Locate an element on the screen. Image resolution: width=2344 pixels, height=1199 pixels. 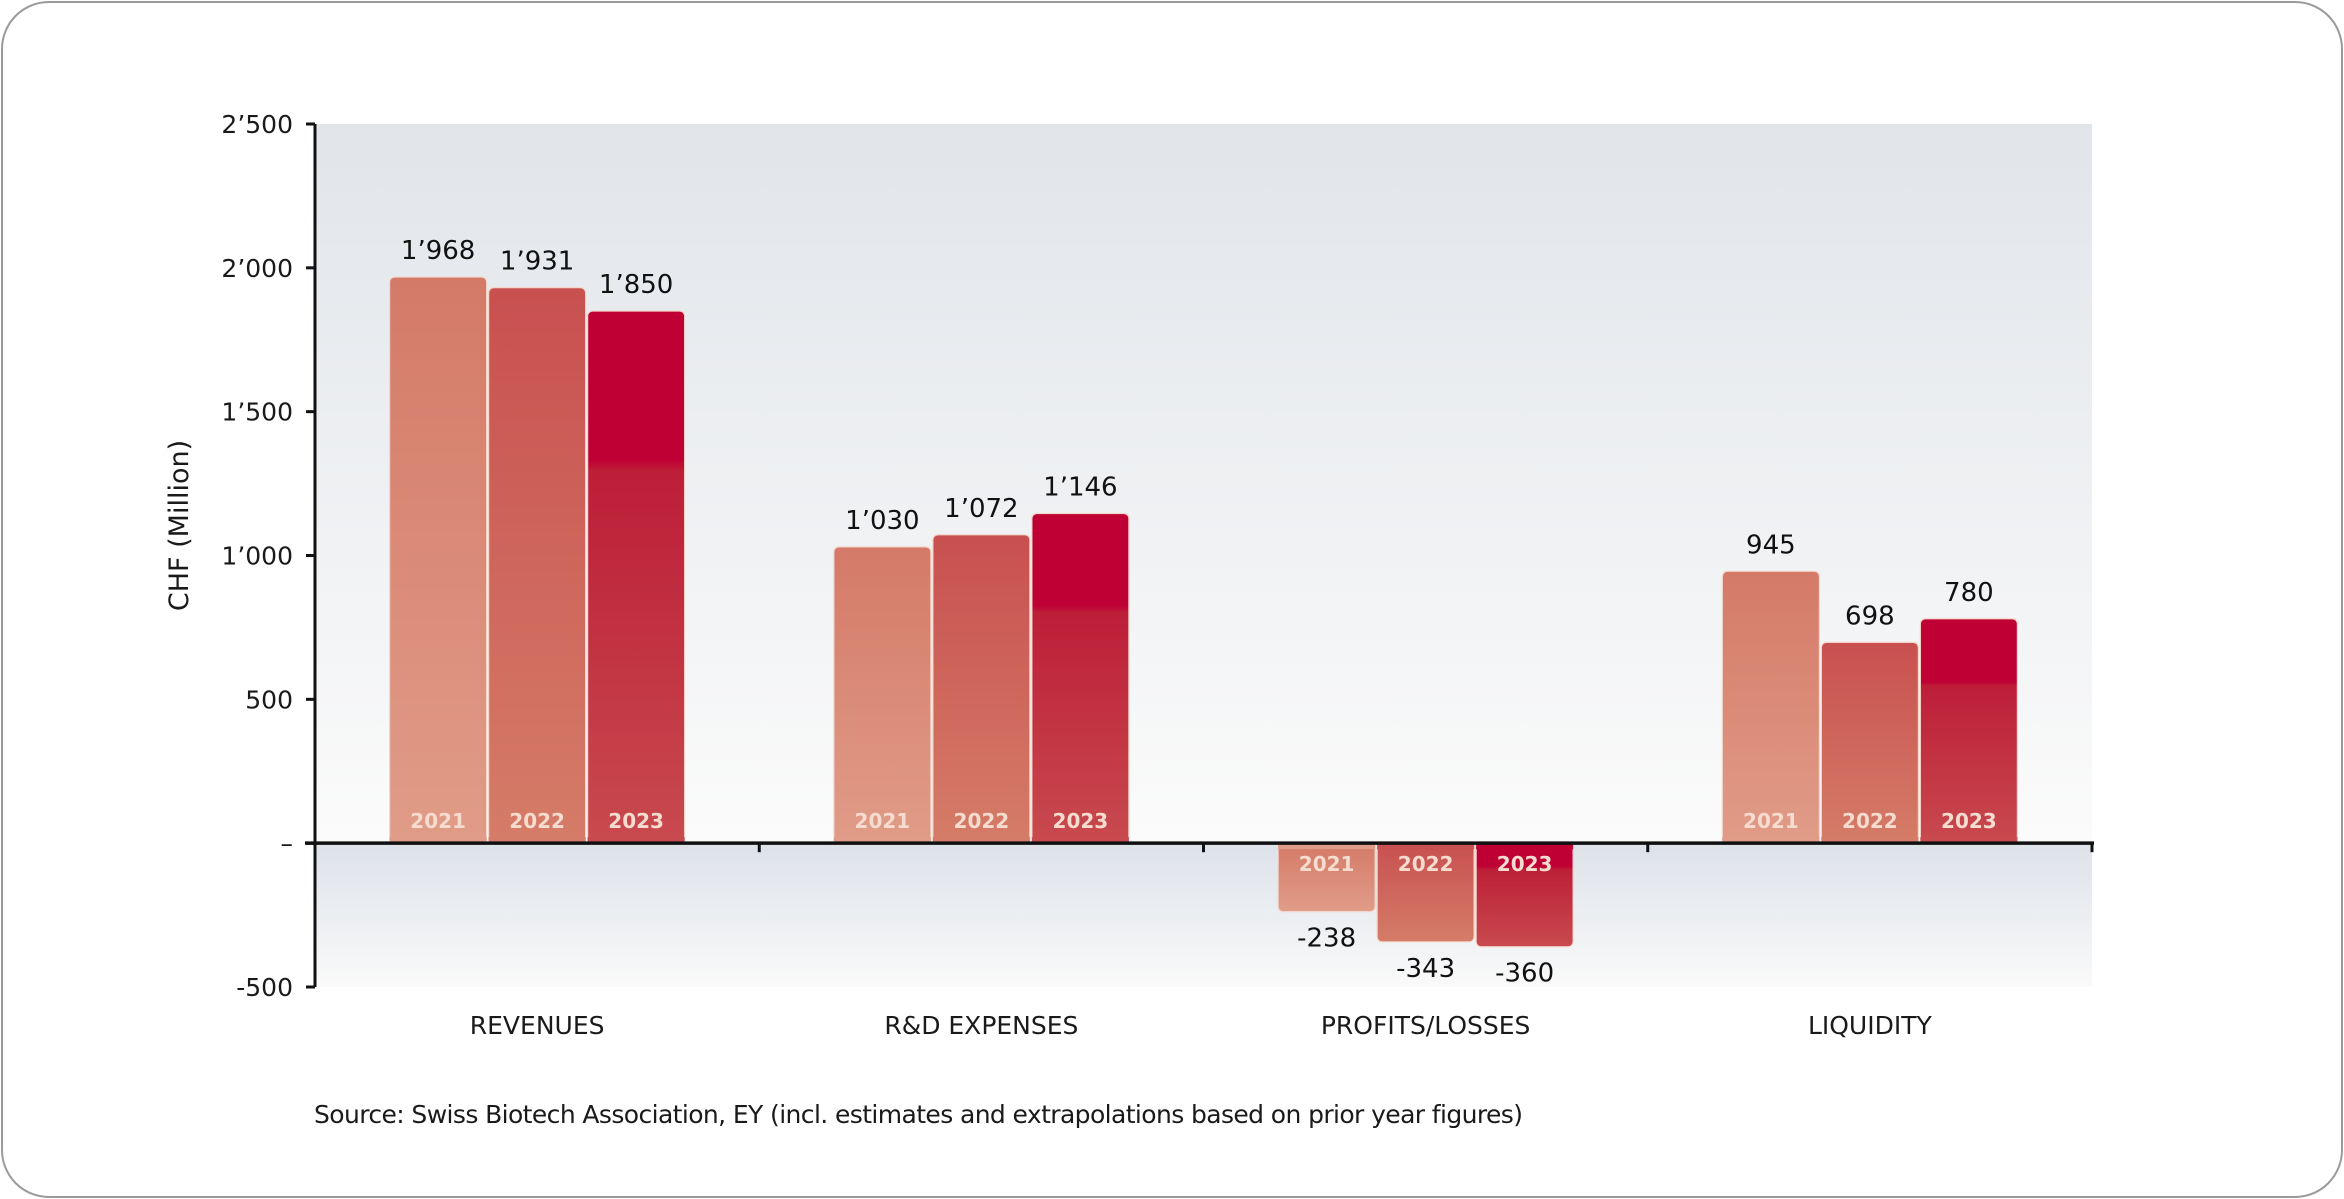
data-label: -343 is located at coordinates (1425, 969).